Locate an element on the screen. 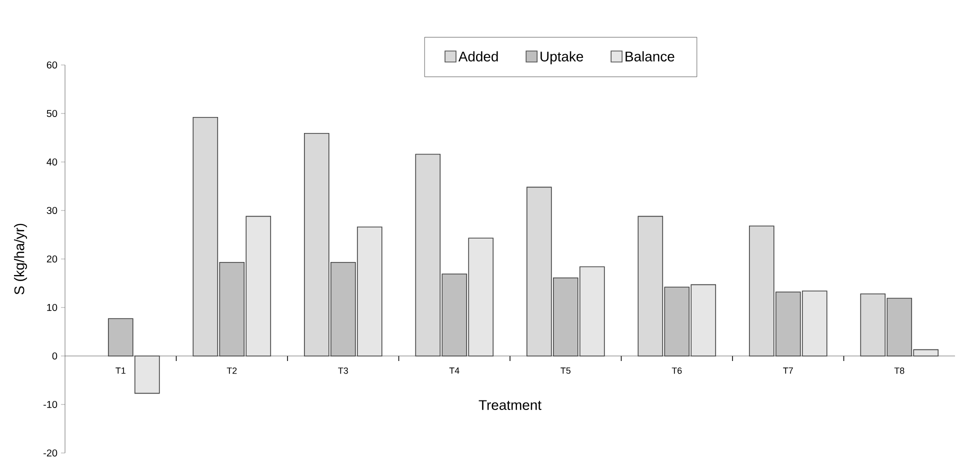 The height and width of the screenshot is (464, 961). y-tick-label: 20 is located at coordinates (52, 259).